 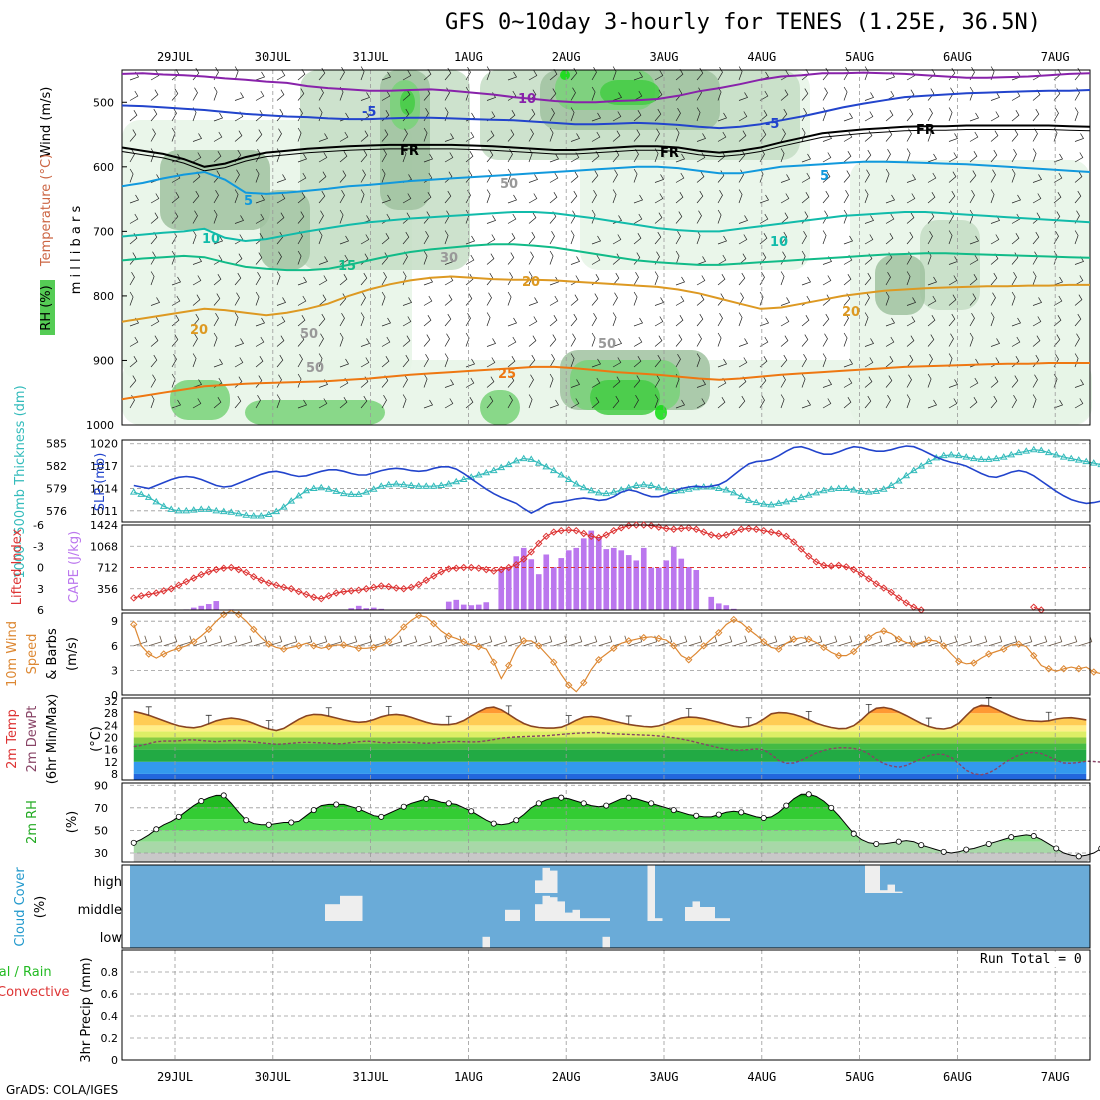 I want to click on rh-tick-label: 70, so click(x=101, y=808).